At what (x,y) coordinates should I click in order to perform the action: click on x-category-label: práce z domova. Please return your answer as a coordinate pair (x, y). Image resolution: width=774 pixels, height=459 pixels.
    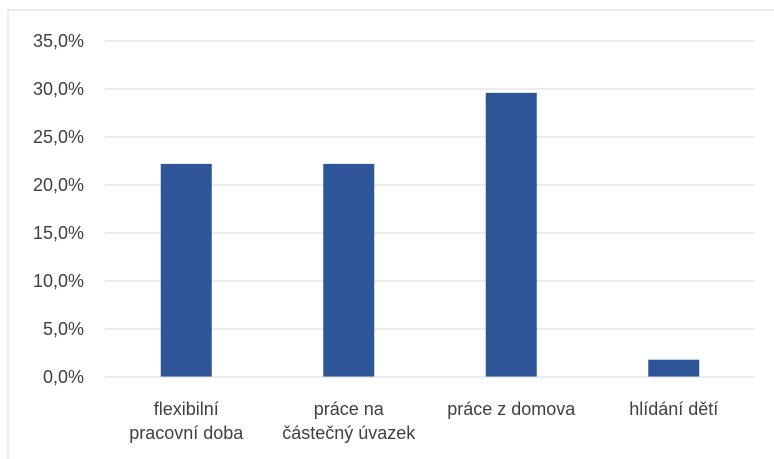
    Looking at the image, I should click on (511, 409).